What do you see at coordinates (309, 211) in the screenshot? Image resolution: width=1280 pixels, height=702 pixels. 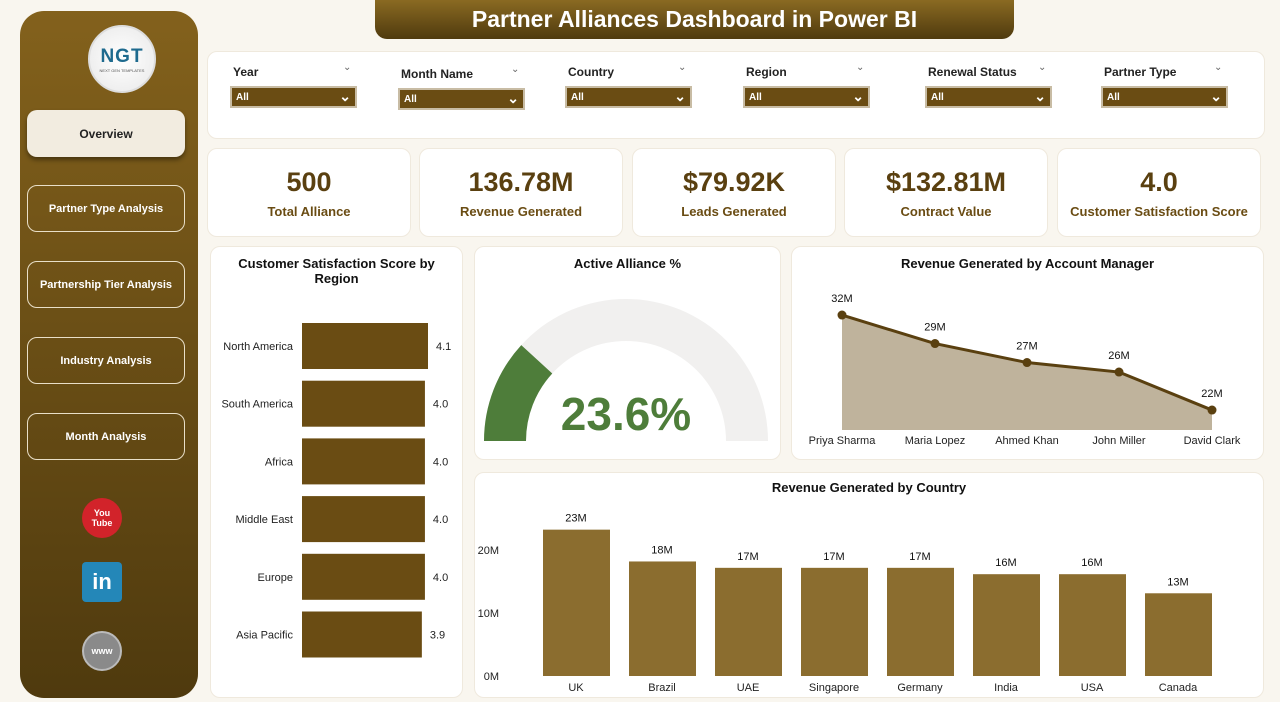 I see `kpi-label: Total Alliance` at bounding box center [309, 211].